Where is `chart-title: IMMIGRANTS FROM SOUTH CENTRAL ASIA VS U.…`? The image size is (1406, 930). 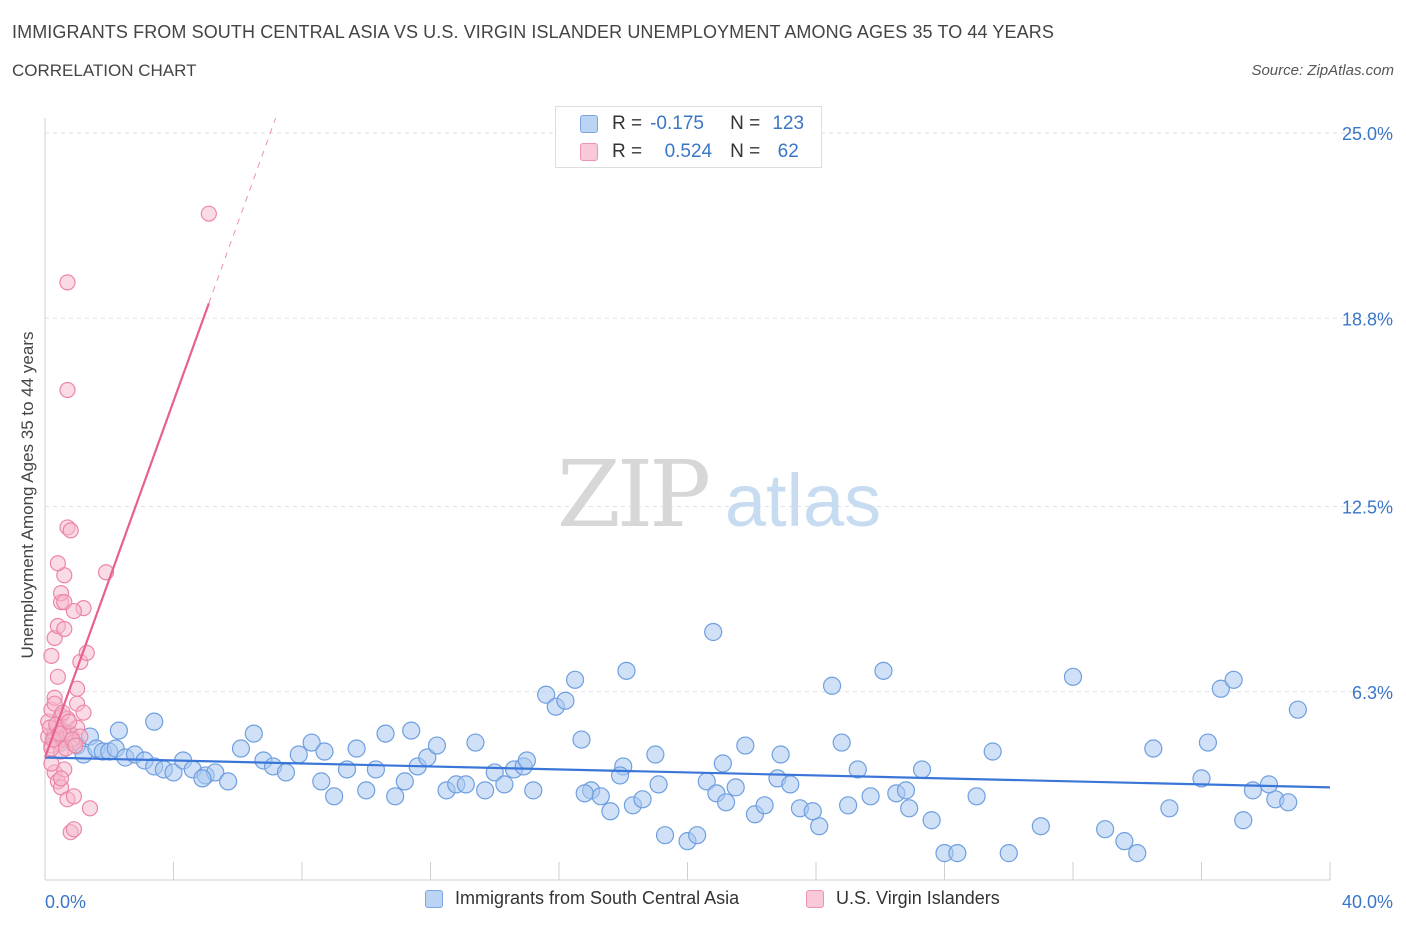 chart-title: IMMIGRANTS FROM SOUTH CENTRAL ASIA VS U.… is located at coordinates (533, 32).